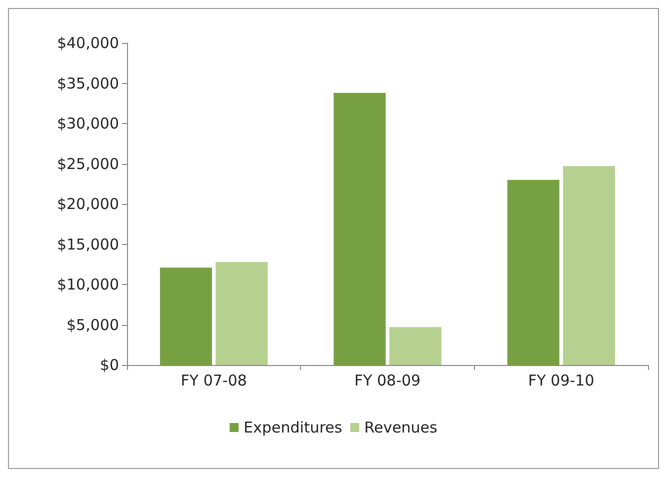  What do you see at coordinates (109, 365) in the screenshot?
I see `y-tick-label: $0` at bounding box center [109, 365].